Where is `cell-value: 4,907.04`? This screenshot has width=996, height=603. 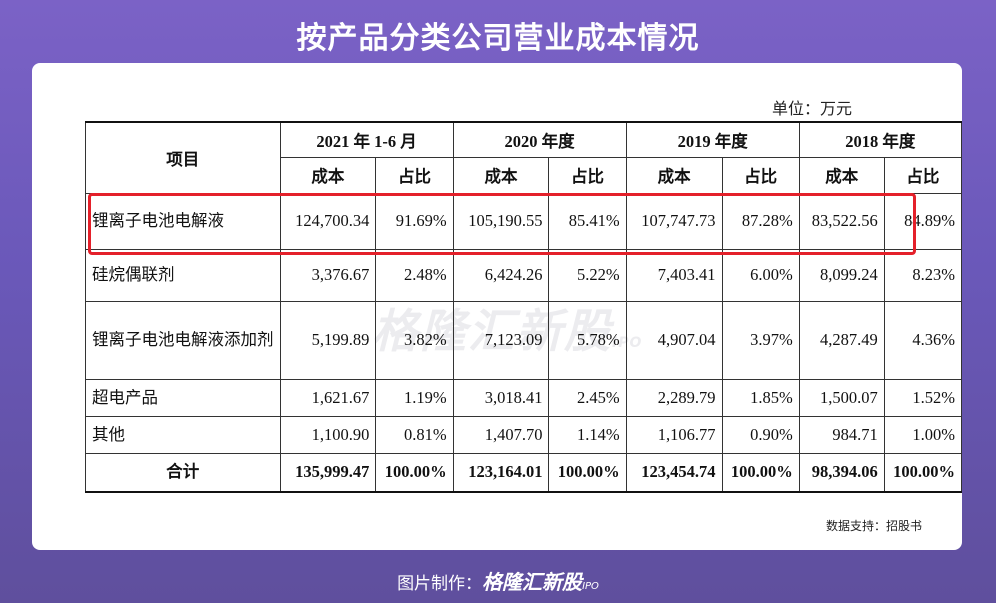 cell-value: 4,907.04 is located at coordinates (674, 340).